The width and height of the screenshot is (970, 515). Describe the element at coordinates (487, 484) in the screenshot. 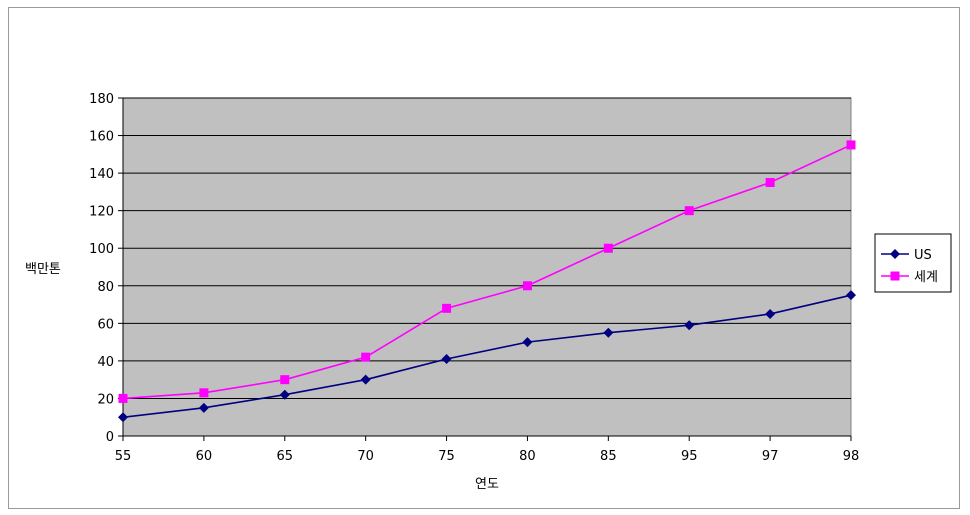

I see `x-axis-title: 연도` at that location.